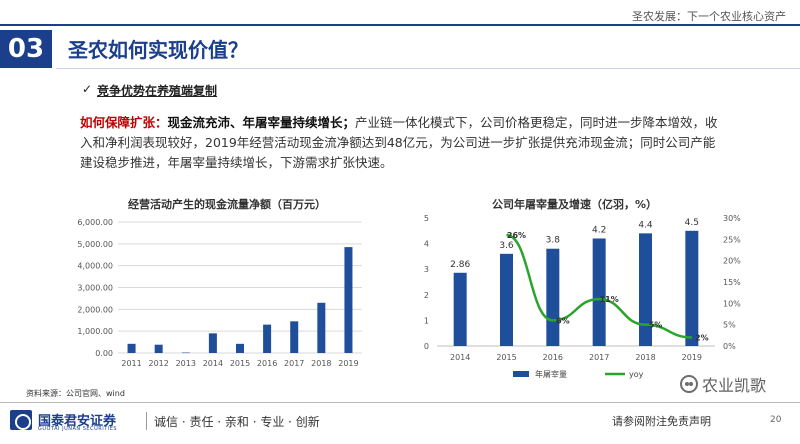 Image resolution: width=800 pixels, height=444 pixels. Describe the element at coordinates (732, 261) in the screenshot. I see `y-right-tick-label: 20%` at that location.